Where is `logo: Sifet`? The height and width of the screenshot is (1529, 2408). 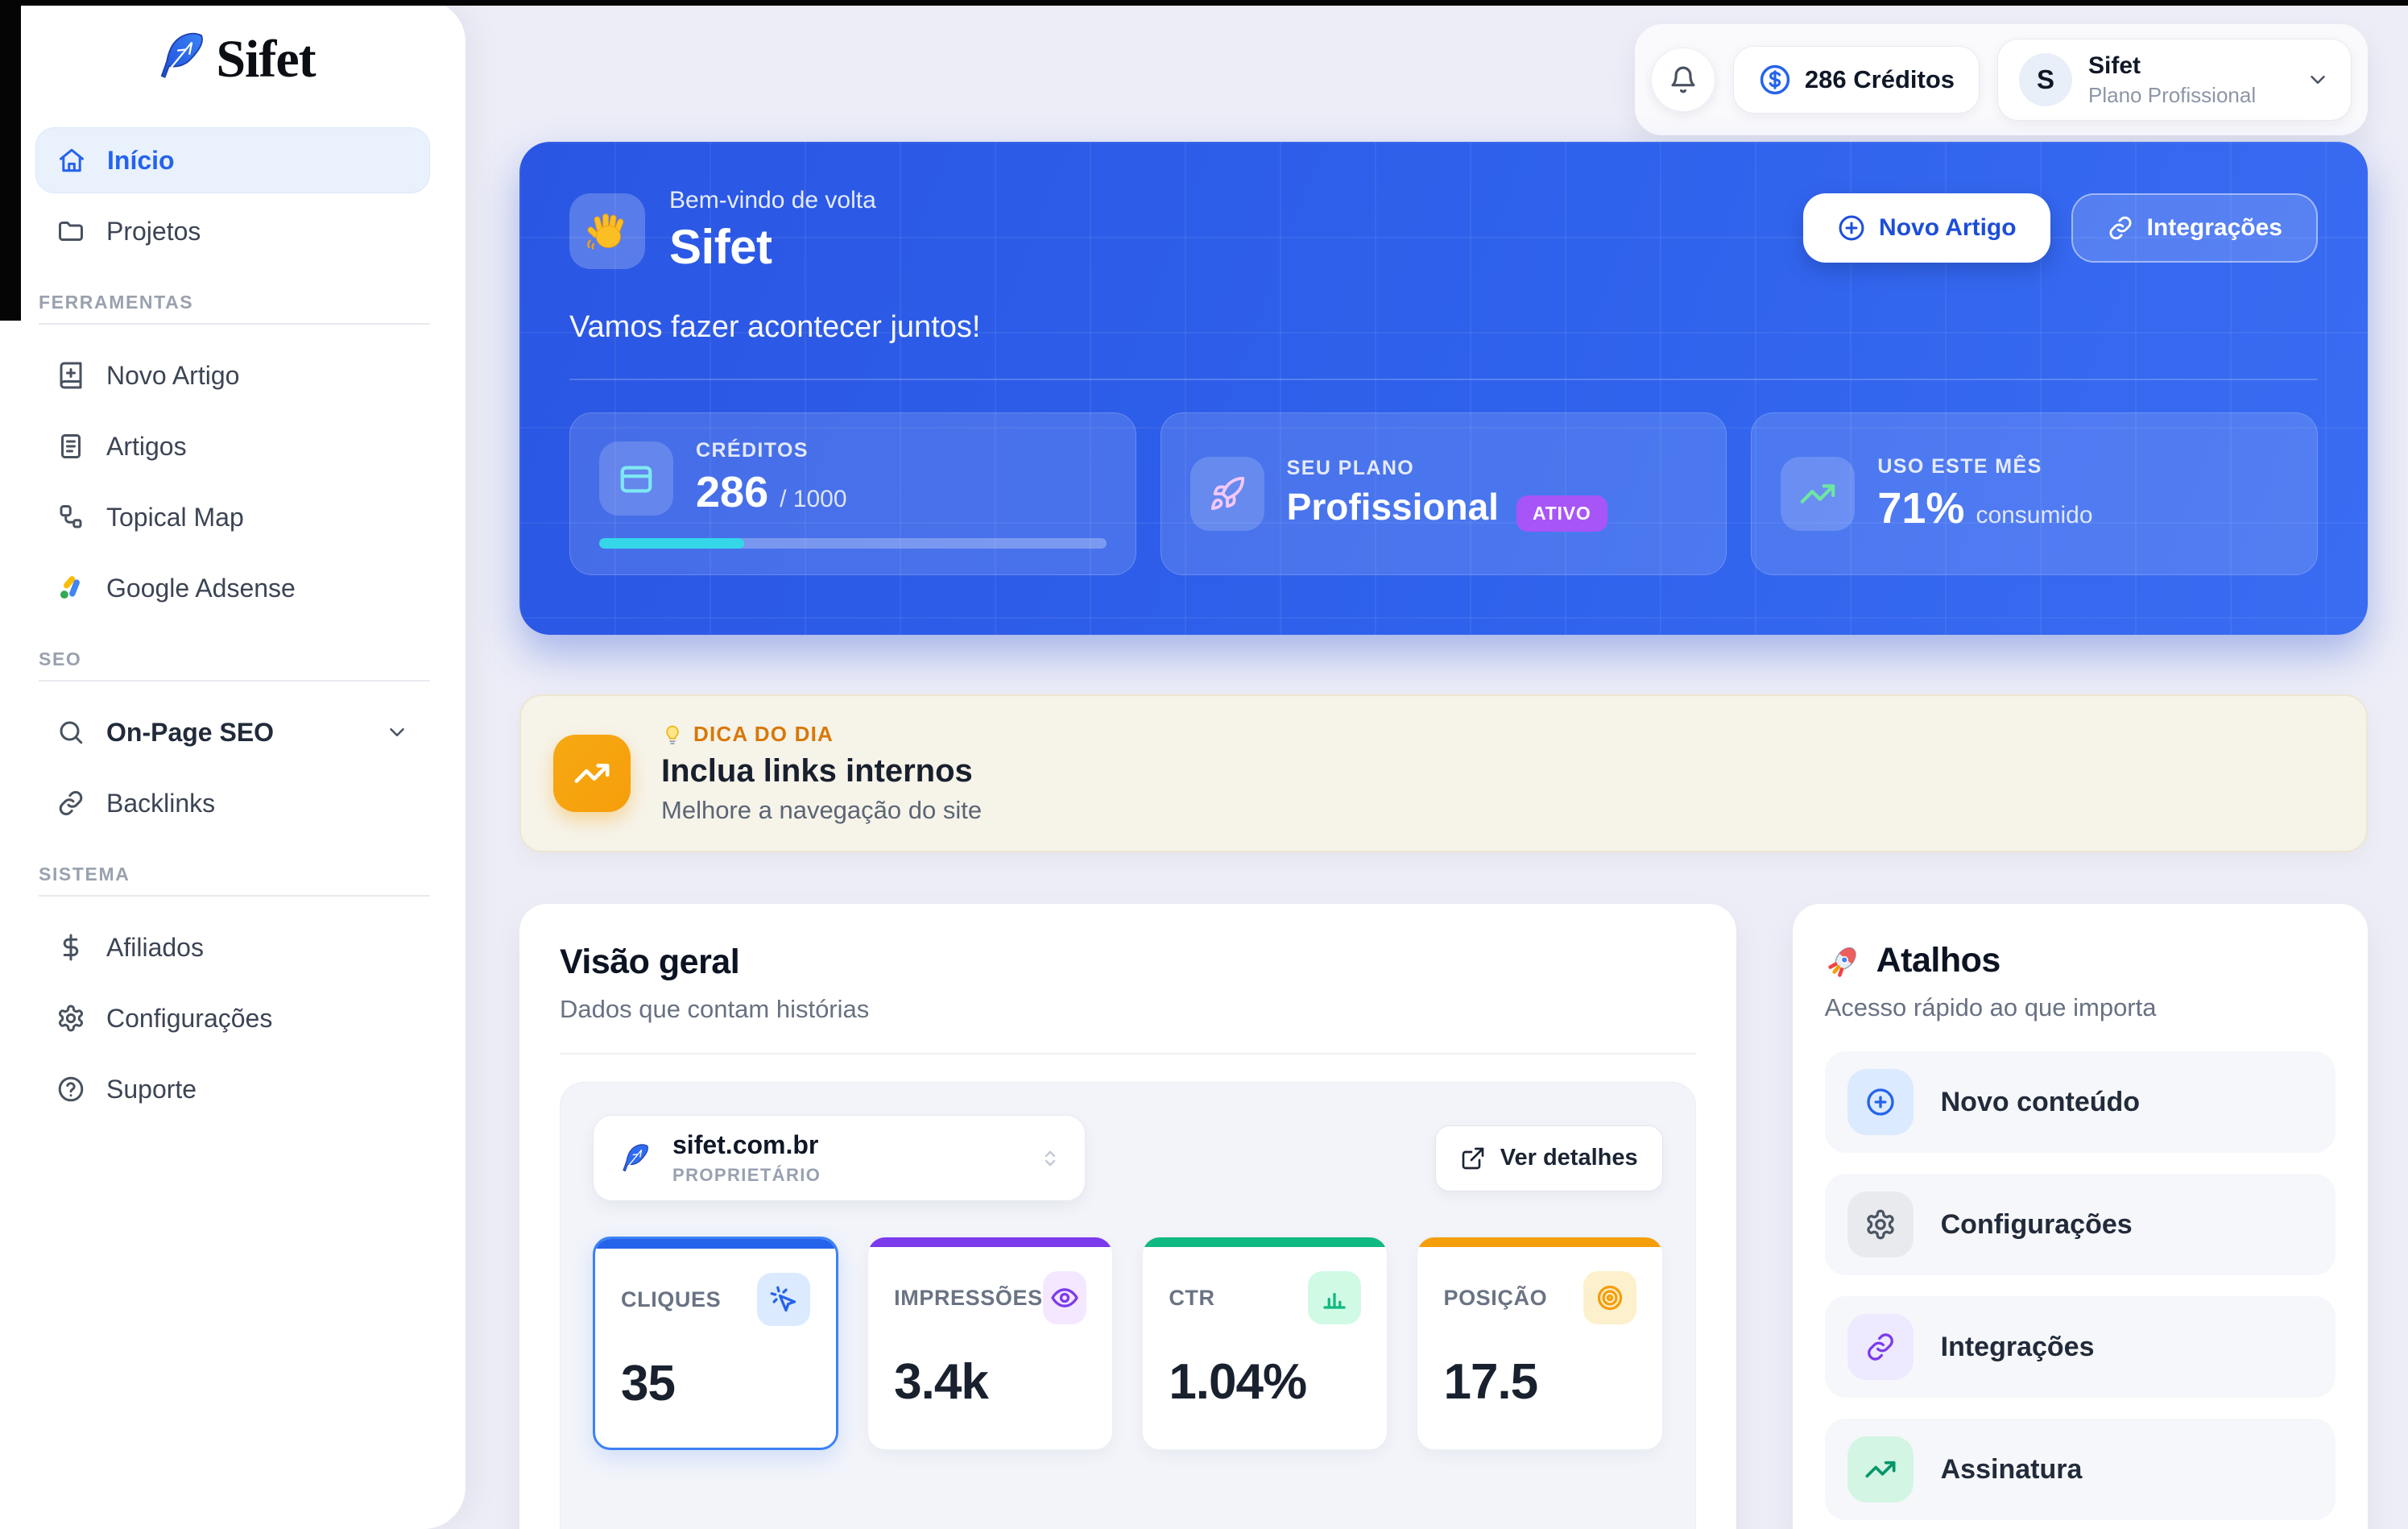
logo: Sifet is located at coordinates (232, 59).